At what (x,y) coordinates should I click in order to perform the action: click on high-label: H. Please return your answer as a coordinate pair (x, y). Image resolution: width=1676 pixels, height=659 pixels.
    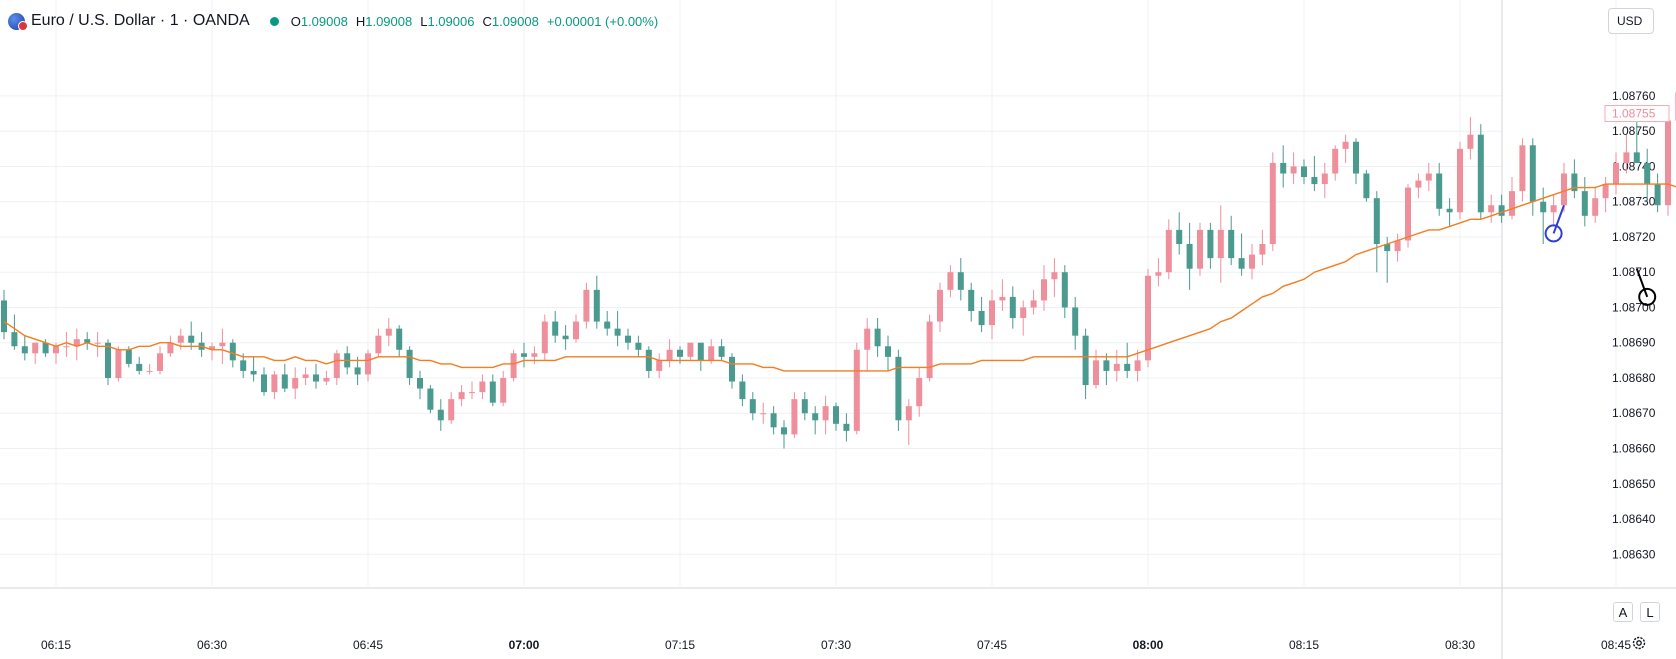
    Looking at the image, I should click on (360, 21).